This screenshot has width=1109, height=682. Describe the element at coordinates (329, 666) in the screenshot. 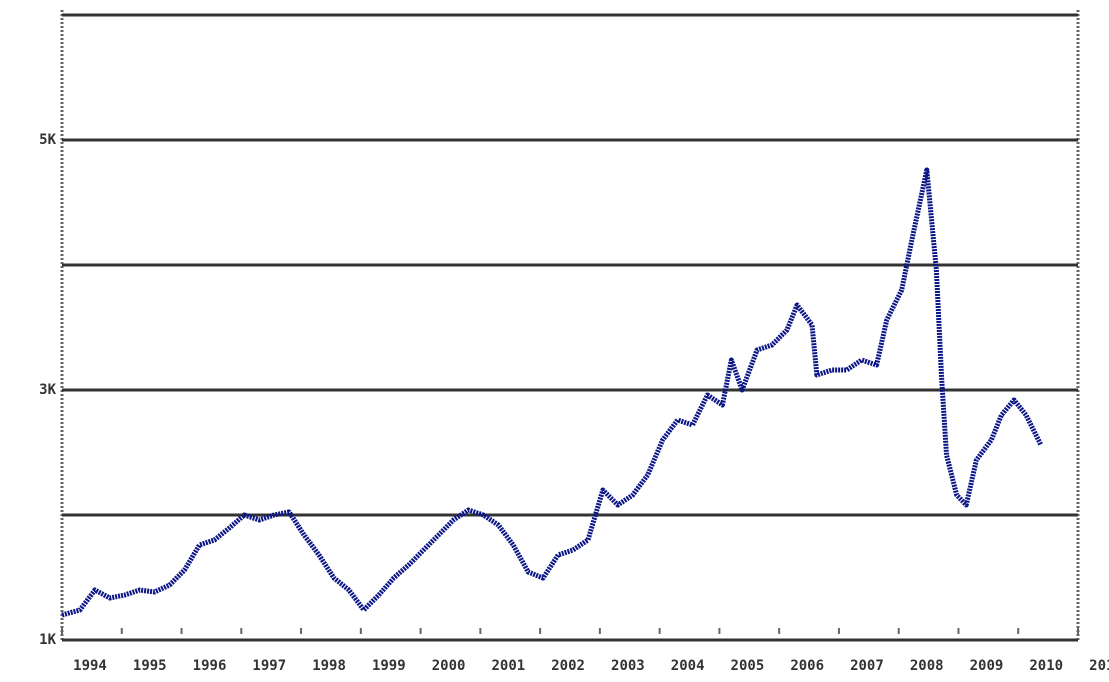

I see `x-tick-label: 1998` at that location.